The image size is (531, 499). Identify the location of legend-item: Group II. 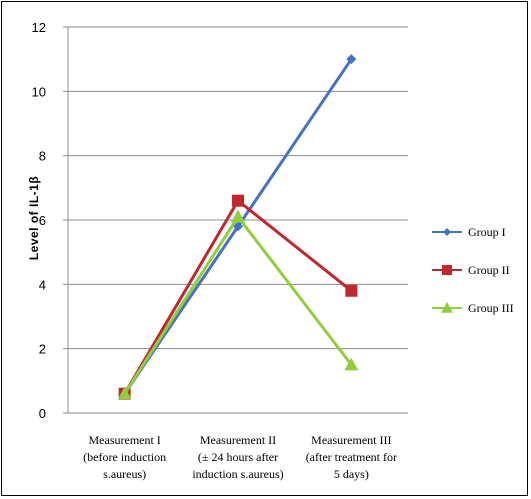
(471, 270).